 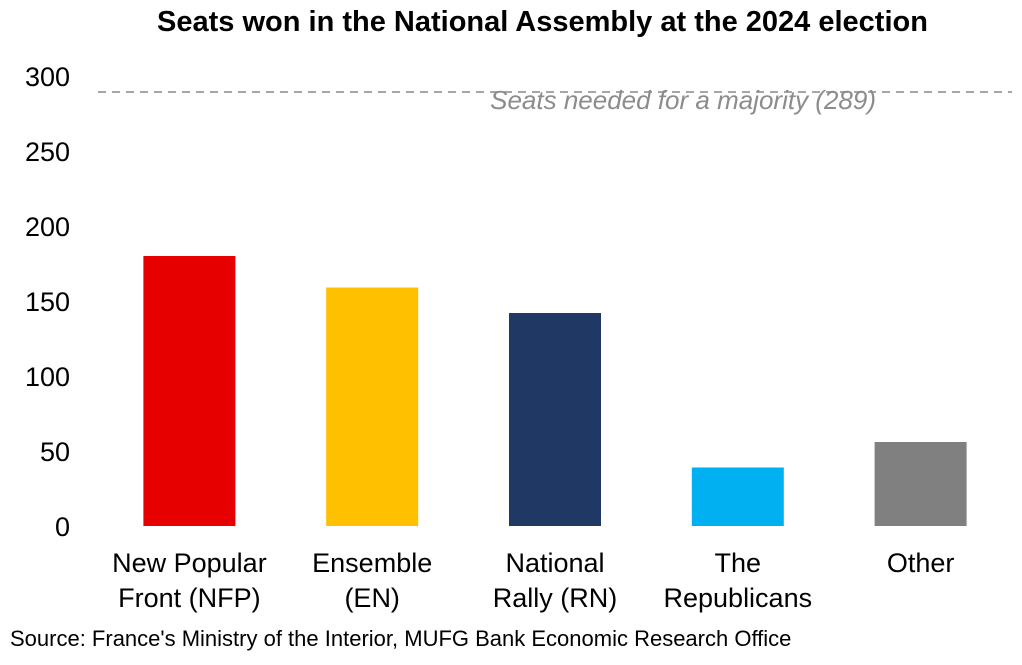 I want to click on x-tick-label: Ensemble, so click(x=372, y=563).